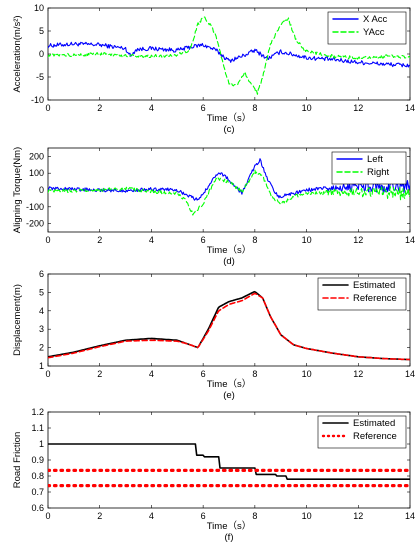  Describe the element at coordinates (37, 412) in the screenshot. I see `y-tick-label: 1.2` at that location.